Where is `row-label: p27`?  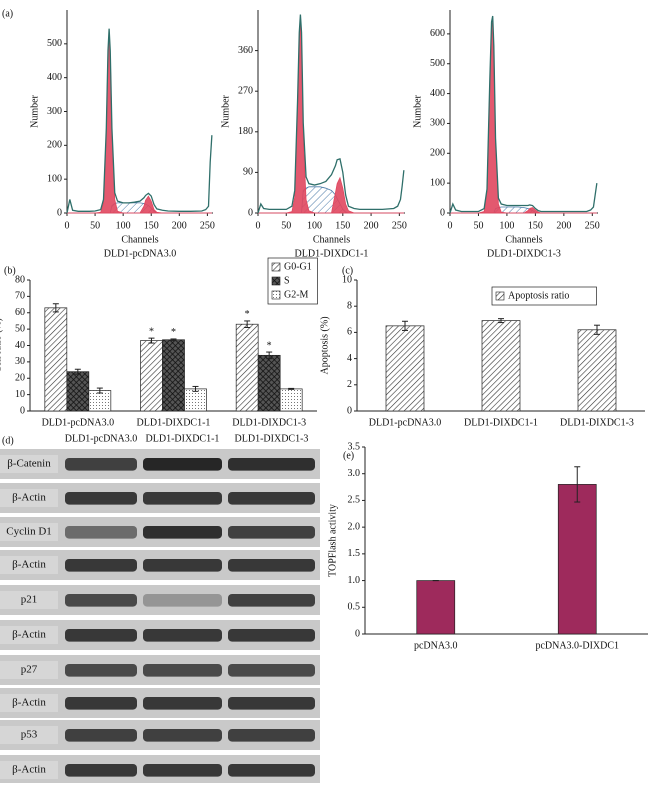 row-label: p27 is located at coordinates (29, 670).